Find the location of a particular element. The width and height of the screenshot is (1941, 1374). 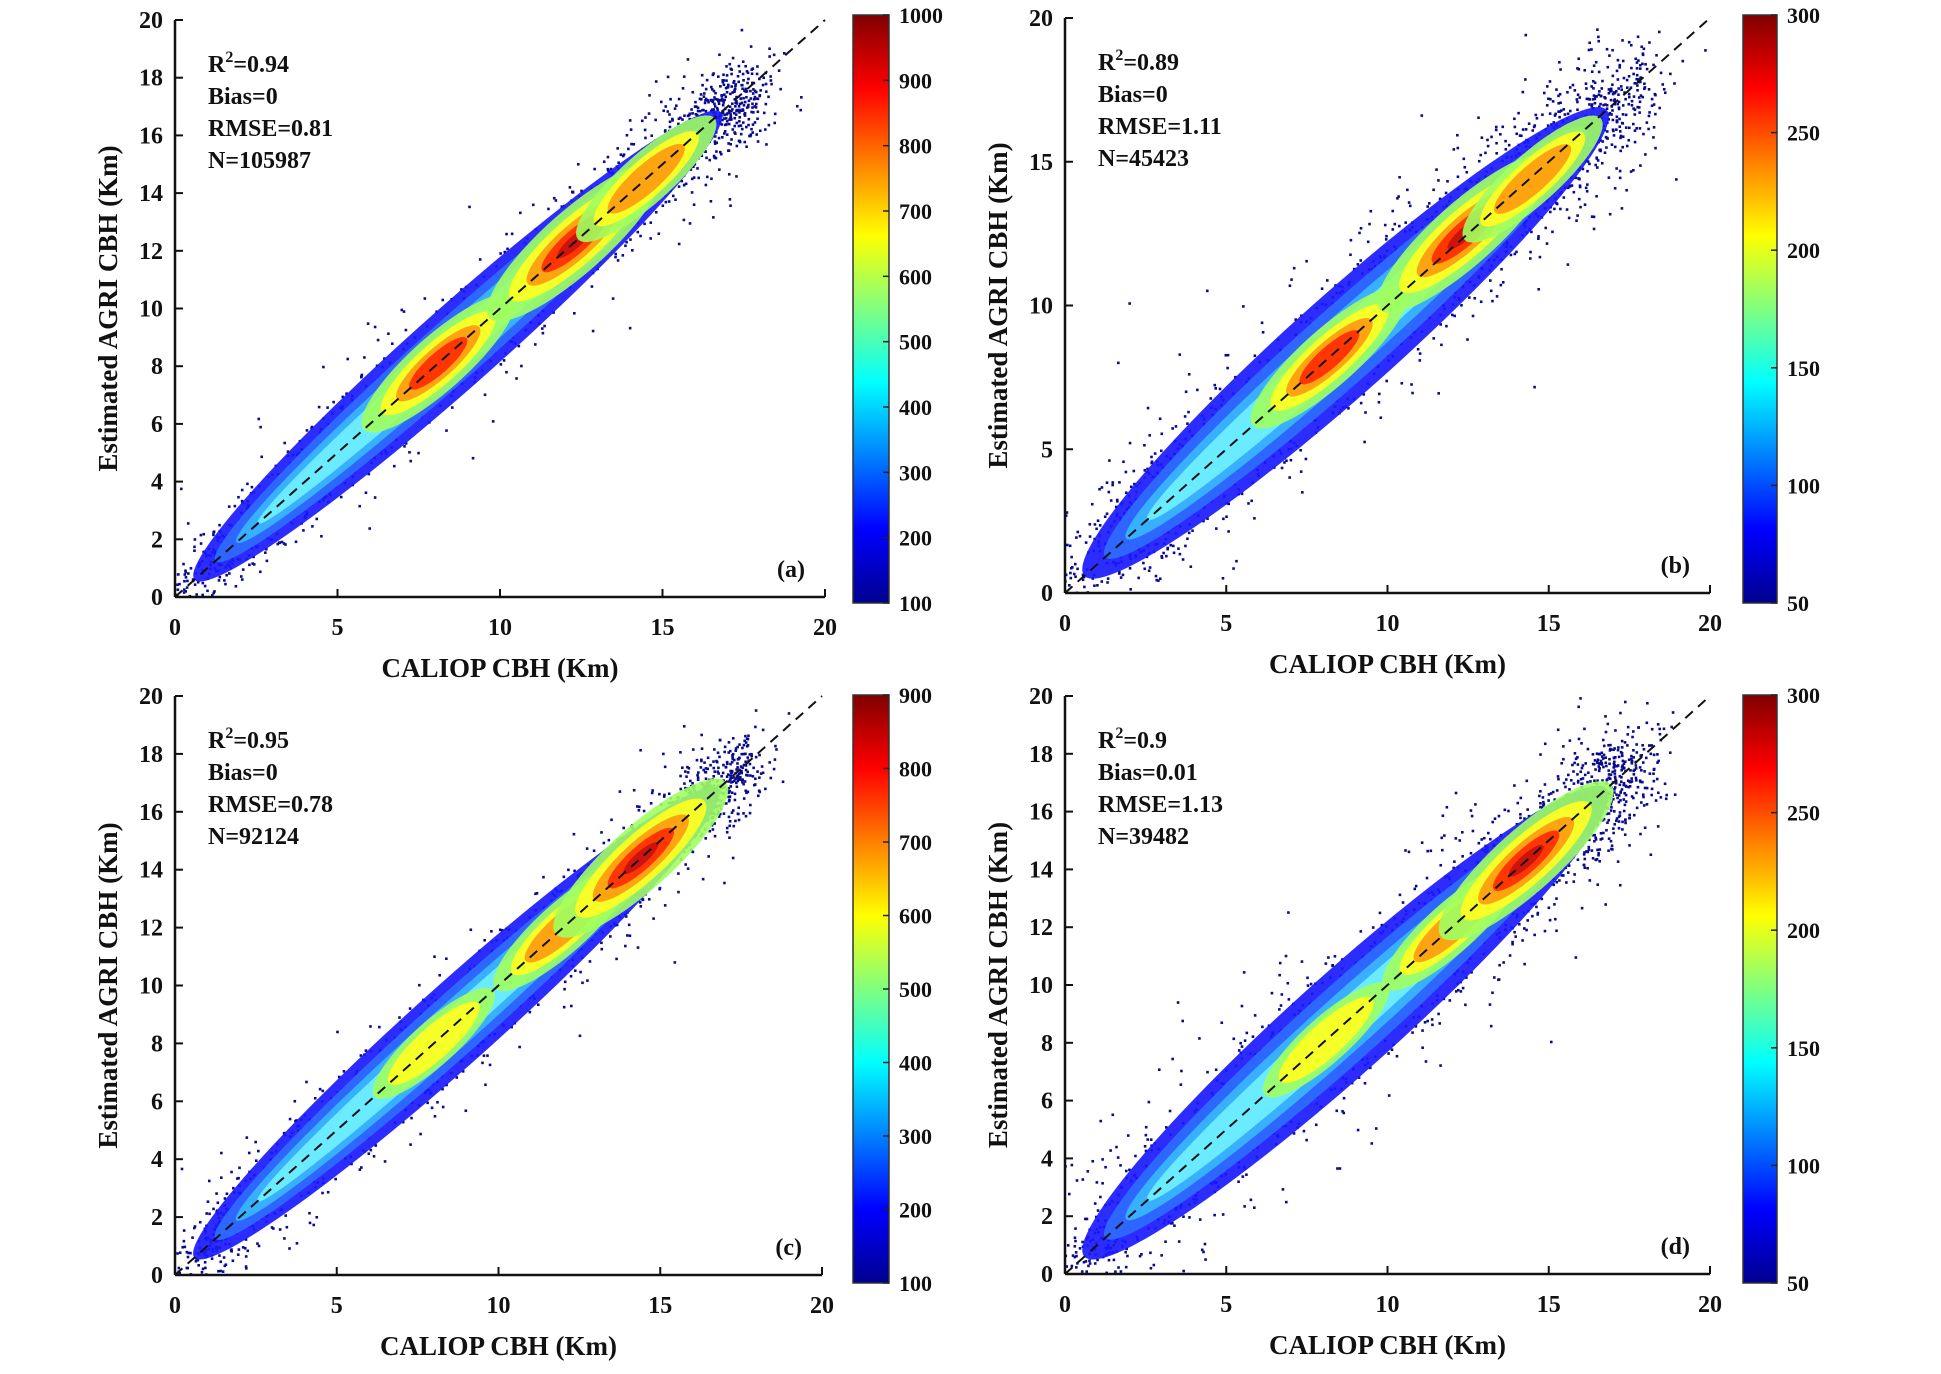

colorbar-tick-label: 100 is located at coordinates (915, 603).